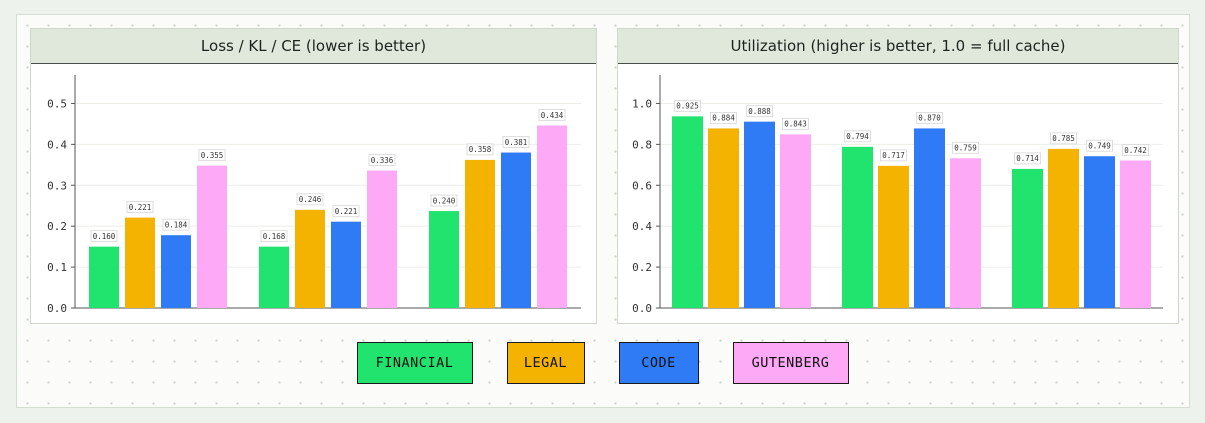 The height and width of the screenshot is (423, 1205). I want to click on legend-item-legal: LEGAL, so click(545, 363).